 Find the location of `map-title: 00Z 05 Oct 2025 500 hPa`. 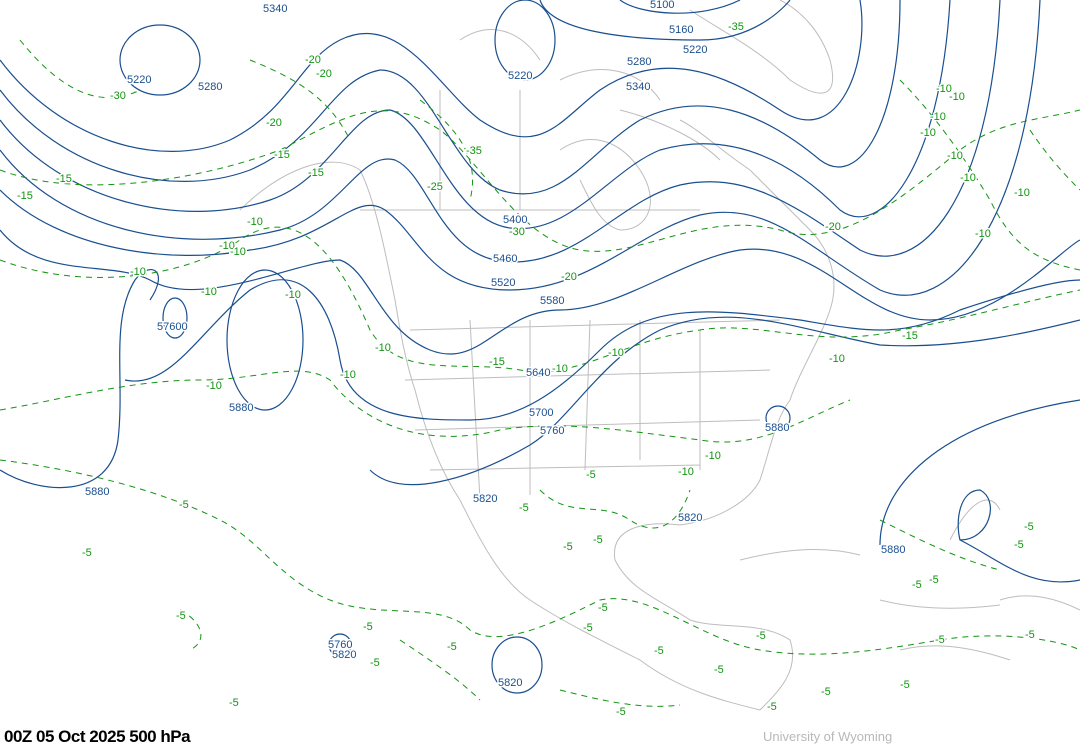

map-title: 00Z 05 Oct 2025 500 hPa is located at coordinates (97, 736).